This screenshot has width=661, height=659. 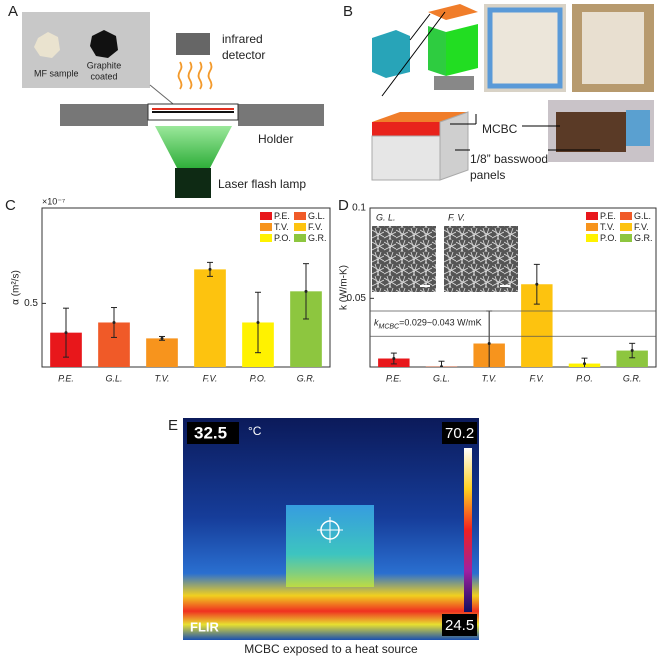 What do you see at coordinates (331, 649) in the screenshot?
I see `caption: MCBC exposed to a heat source` at bounding box center [331, 649].